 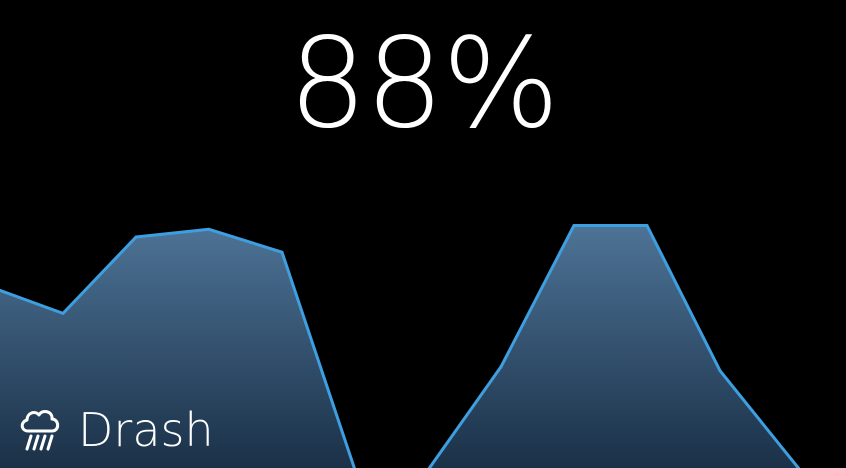 I want to click on rain-cloud-icon, so click(x=40, y=430).